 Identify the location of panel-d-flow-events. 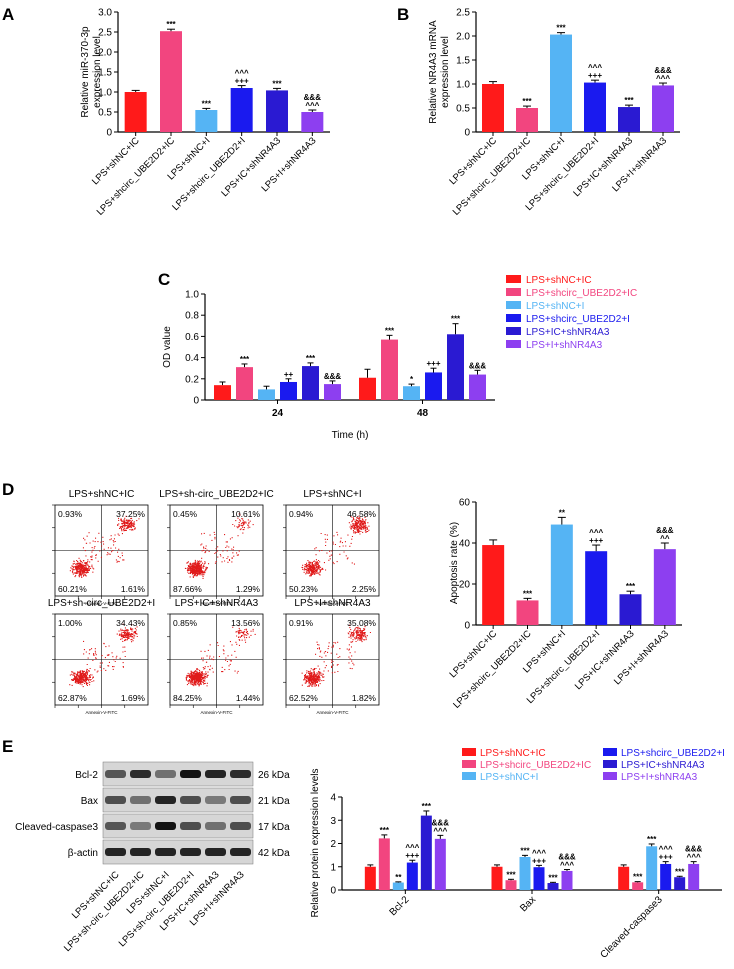
(103, 655).